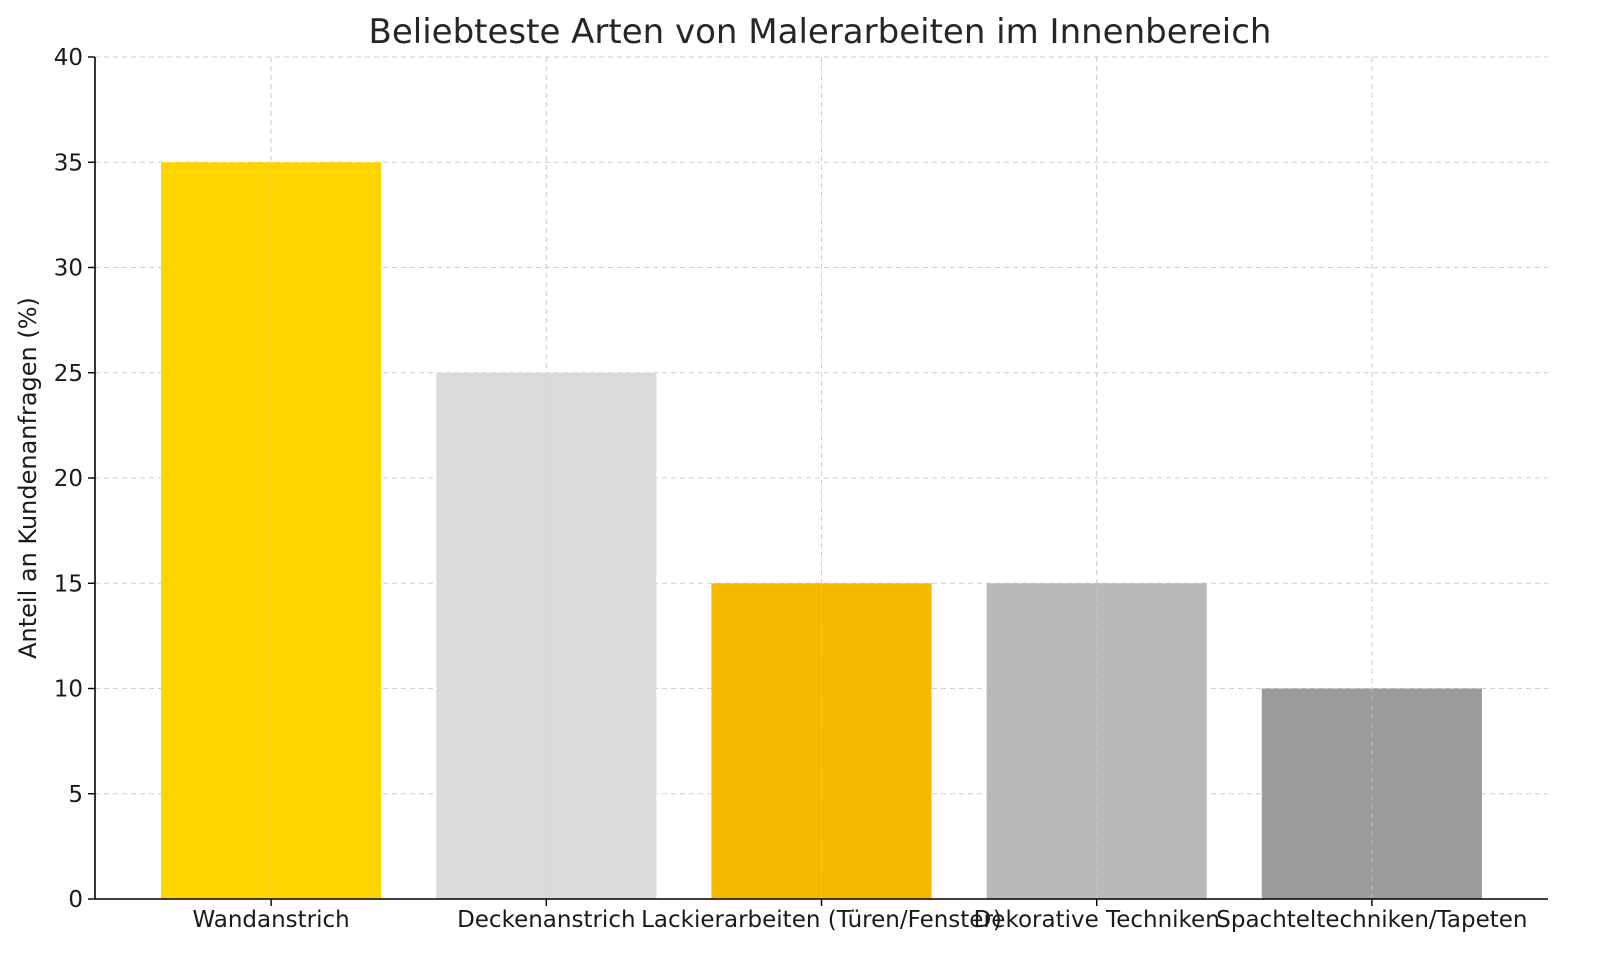  I want to click on y-tick-label: 10, so click(68, 690).